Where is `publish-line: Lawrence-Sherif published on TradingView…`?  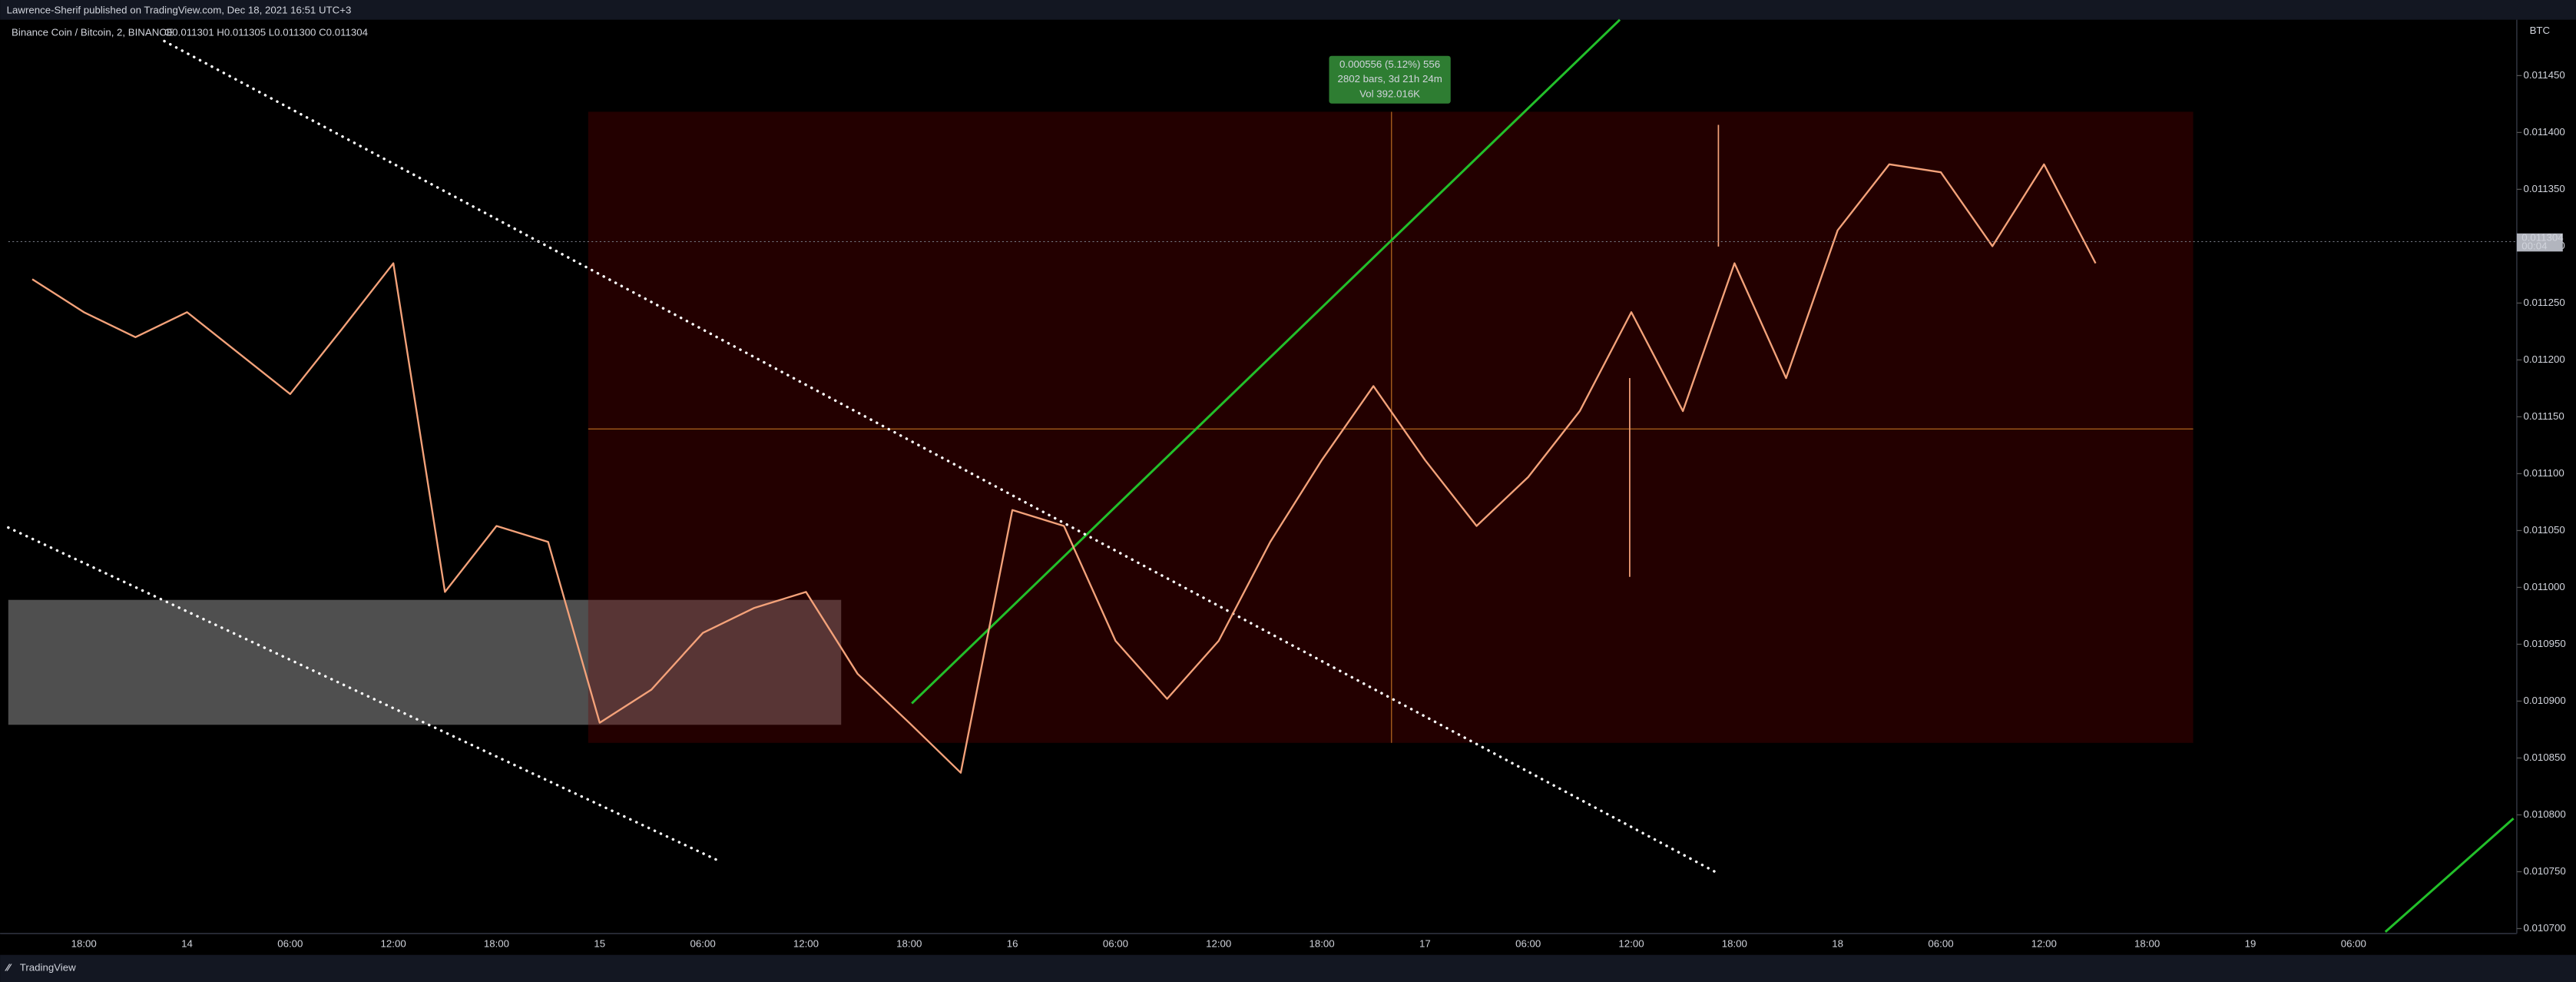
publish-line: Lawrence-Sherif published on TradingView… is located at coordinates (179, 9).